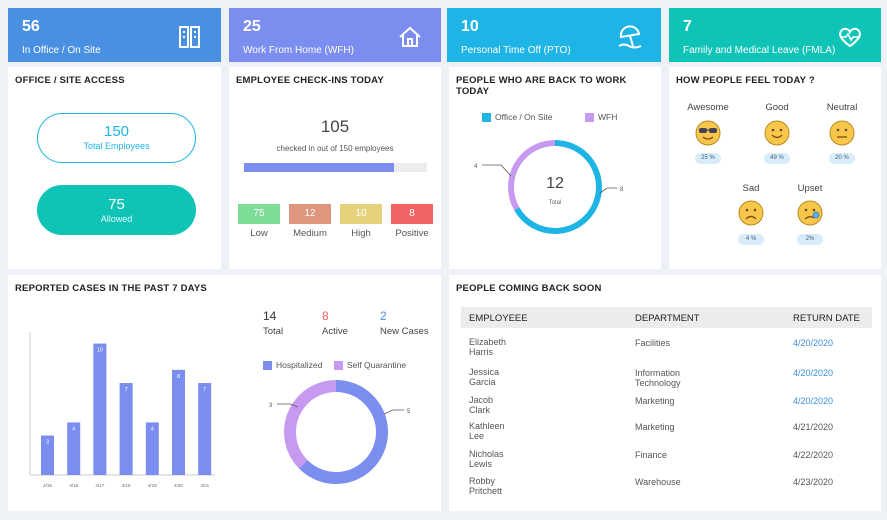 The width and height of the screenshot is (887, 520). Describe the element at coordinates (404, 331) in the screenshot. I see `stat-new-label: New Cases` at that location.